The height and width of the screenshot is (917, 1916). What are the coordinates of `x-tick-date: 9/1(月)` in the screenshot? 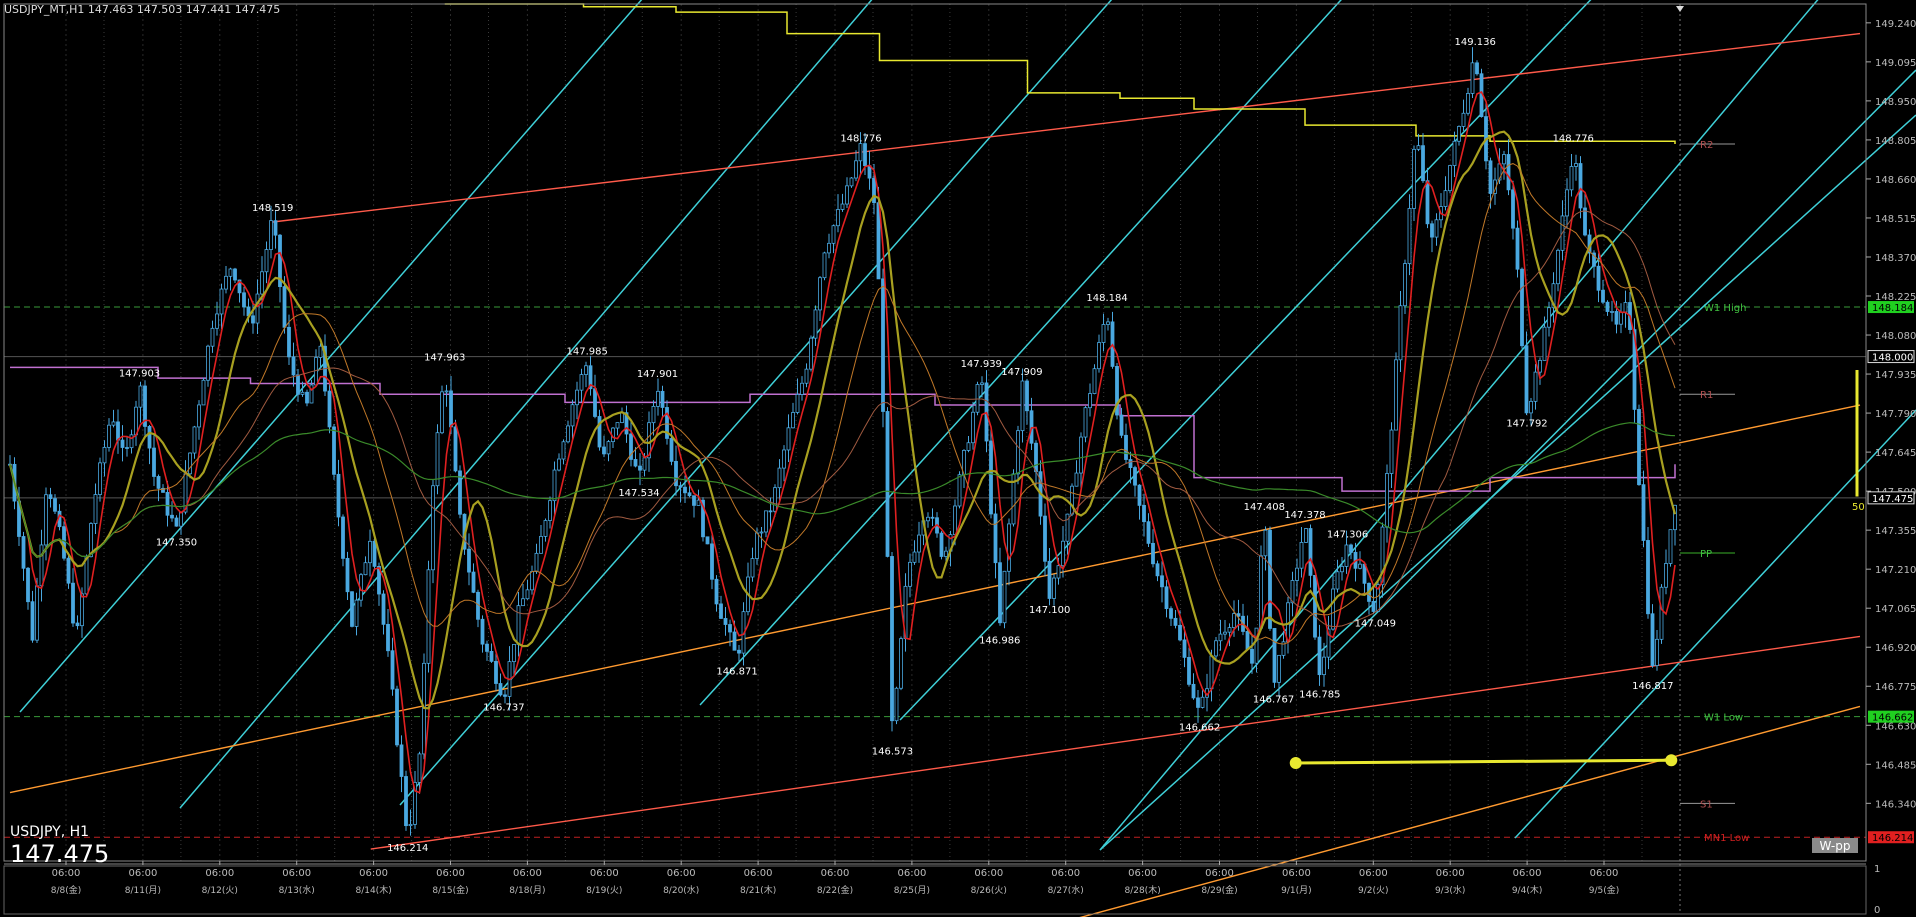 It's located at (1296, 890).